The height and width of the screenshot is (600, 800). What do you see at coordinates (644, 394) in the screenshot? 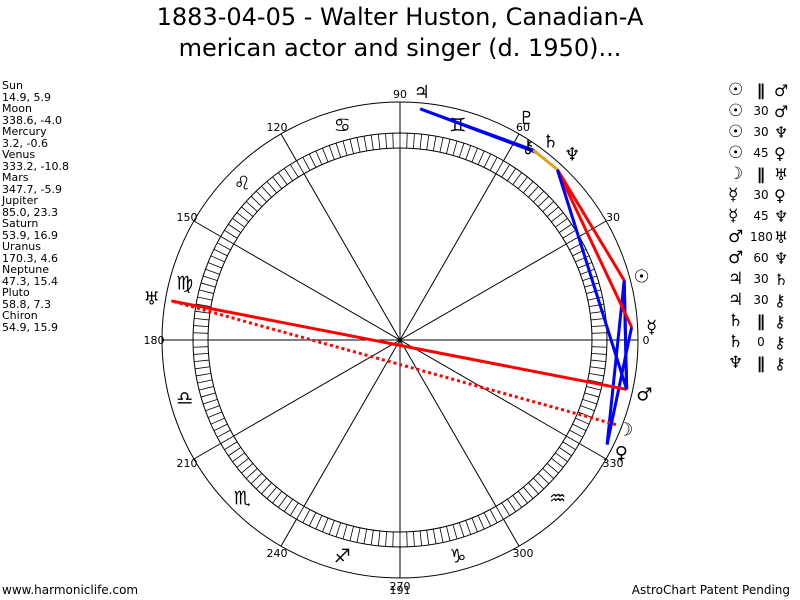
I see `planet-glyph-mars: ♂` at bounding box center [644, 394].